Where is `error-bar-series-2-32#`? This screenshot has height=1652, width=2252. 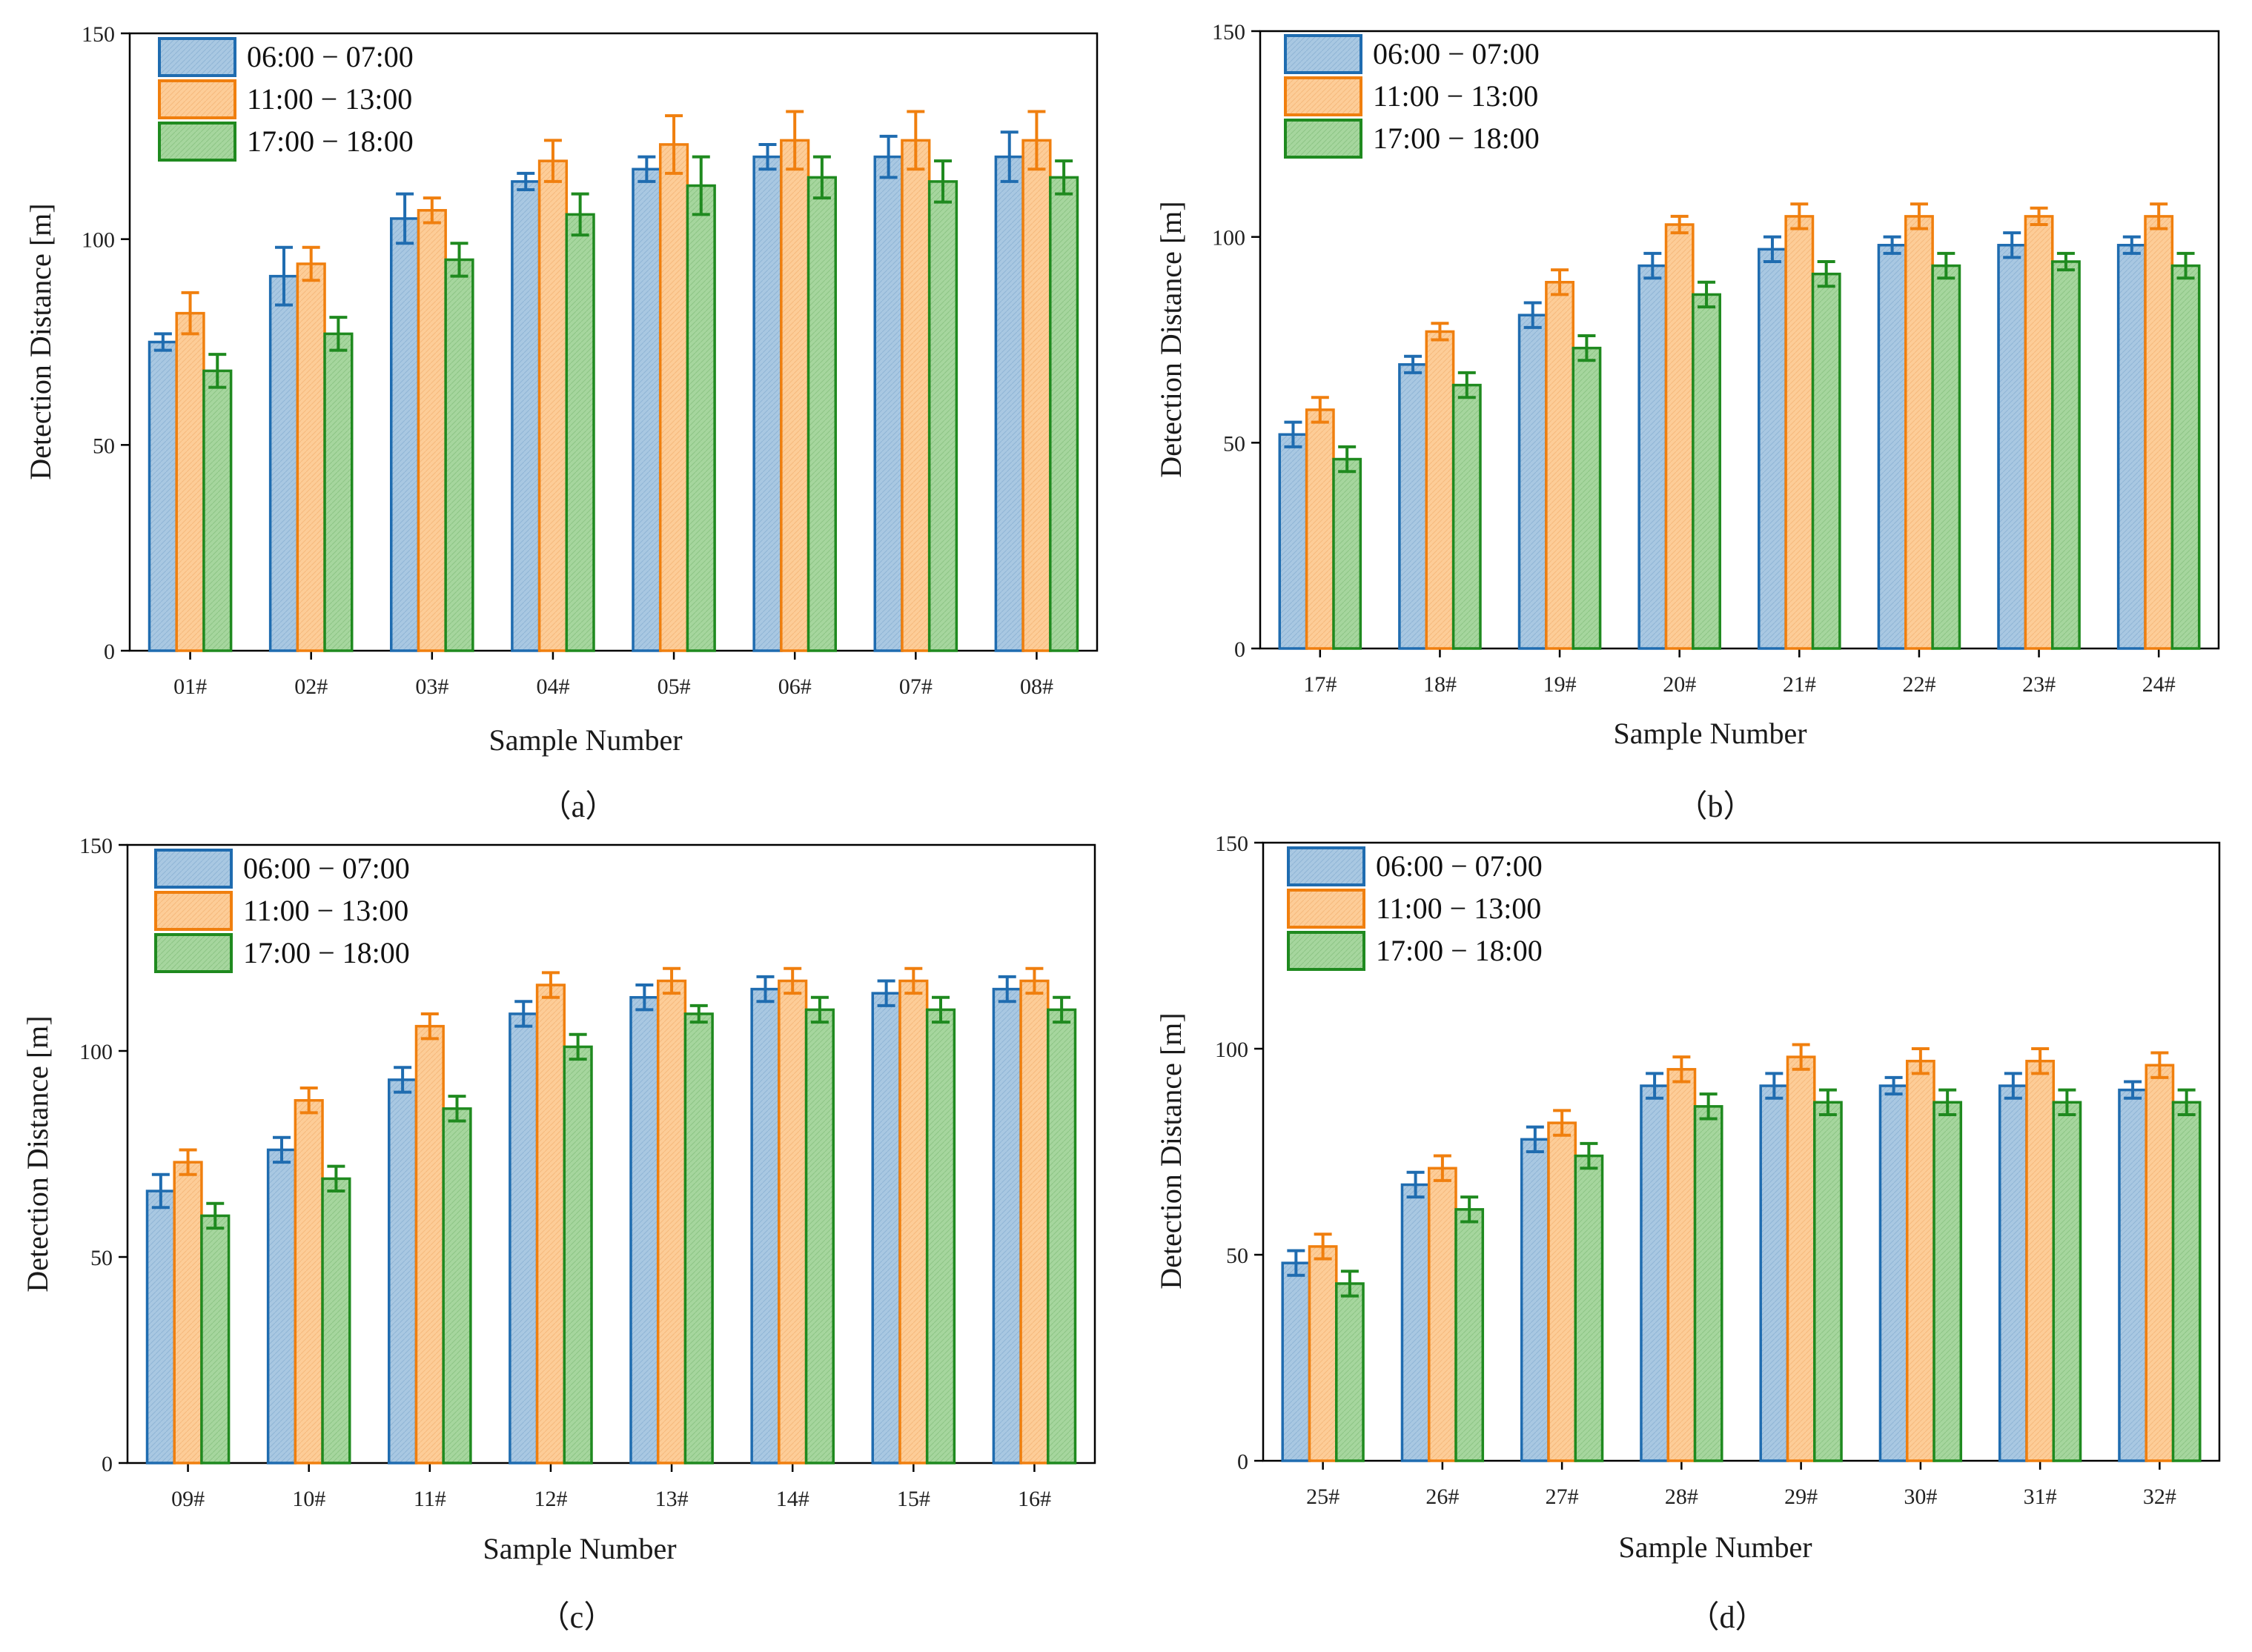
error-bar-series-2-32# is located at coordinates (2159, 1065).